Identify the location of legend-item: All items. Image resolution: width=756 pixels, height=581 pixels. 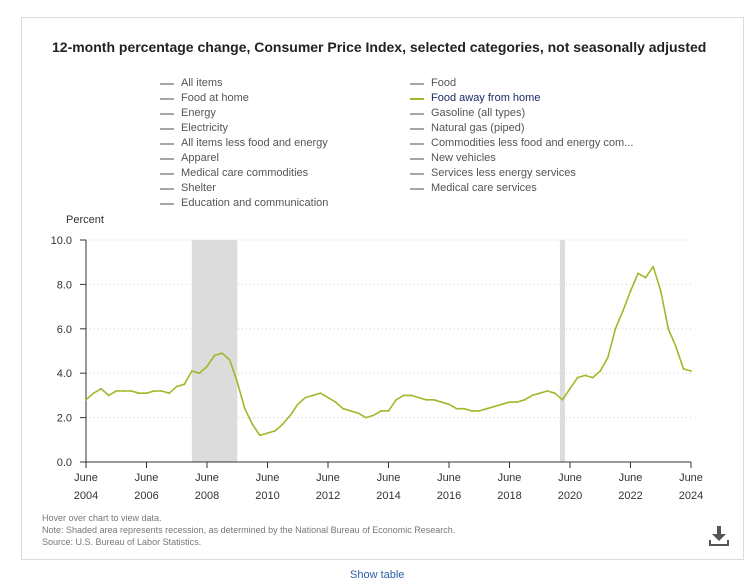
(244, 83).